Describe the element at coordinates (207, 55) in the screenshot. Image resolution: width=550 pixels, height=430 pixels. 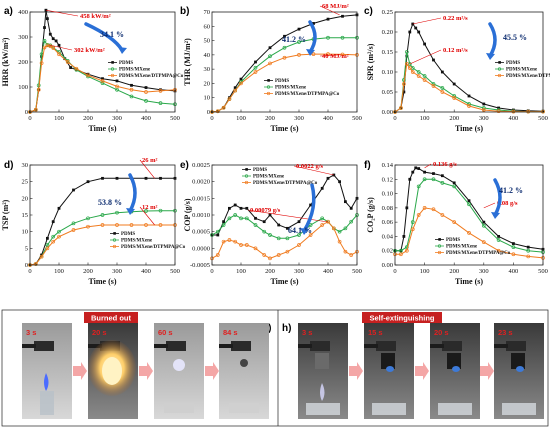
I see `y-tick-label: 40` at that location.